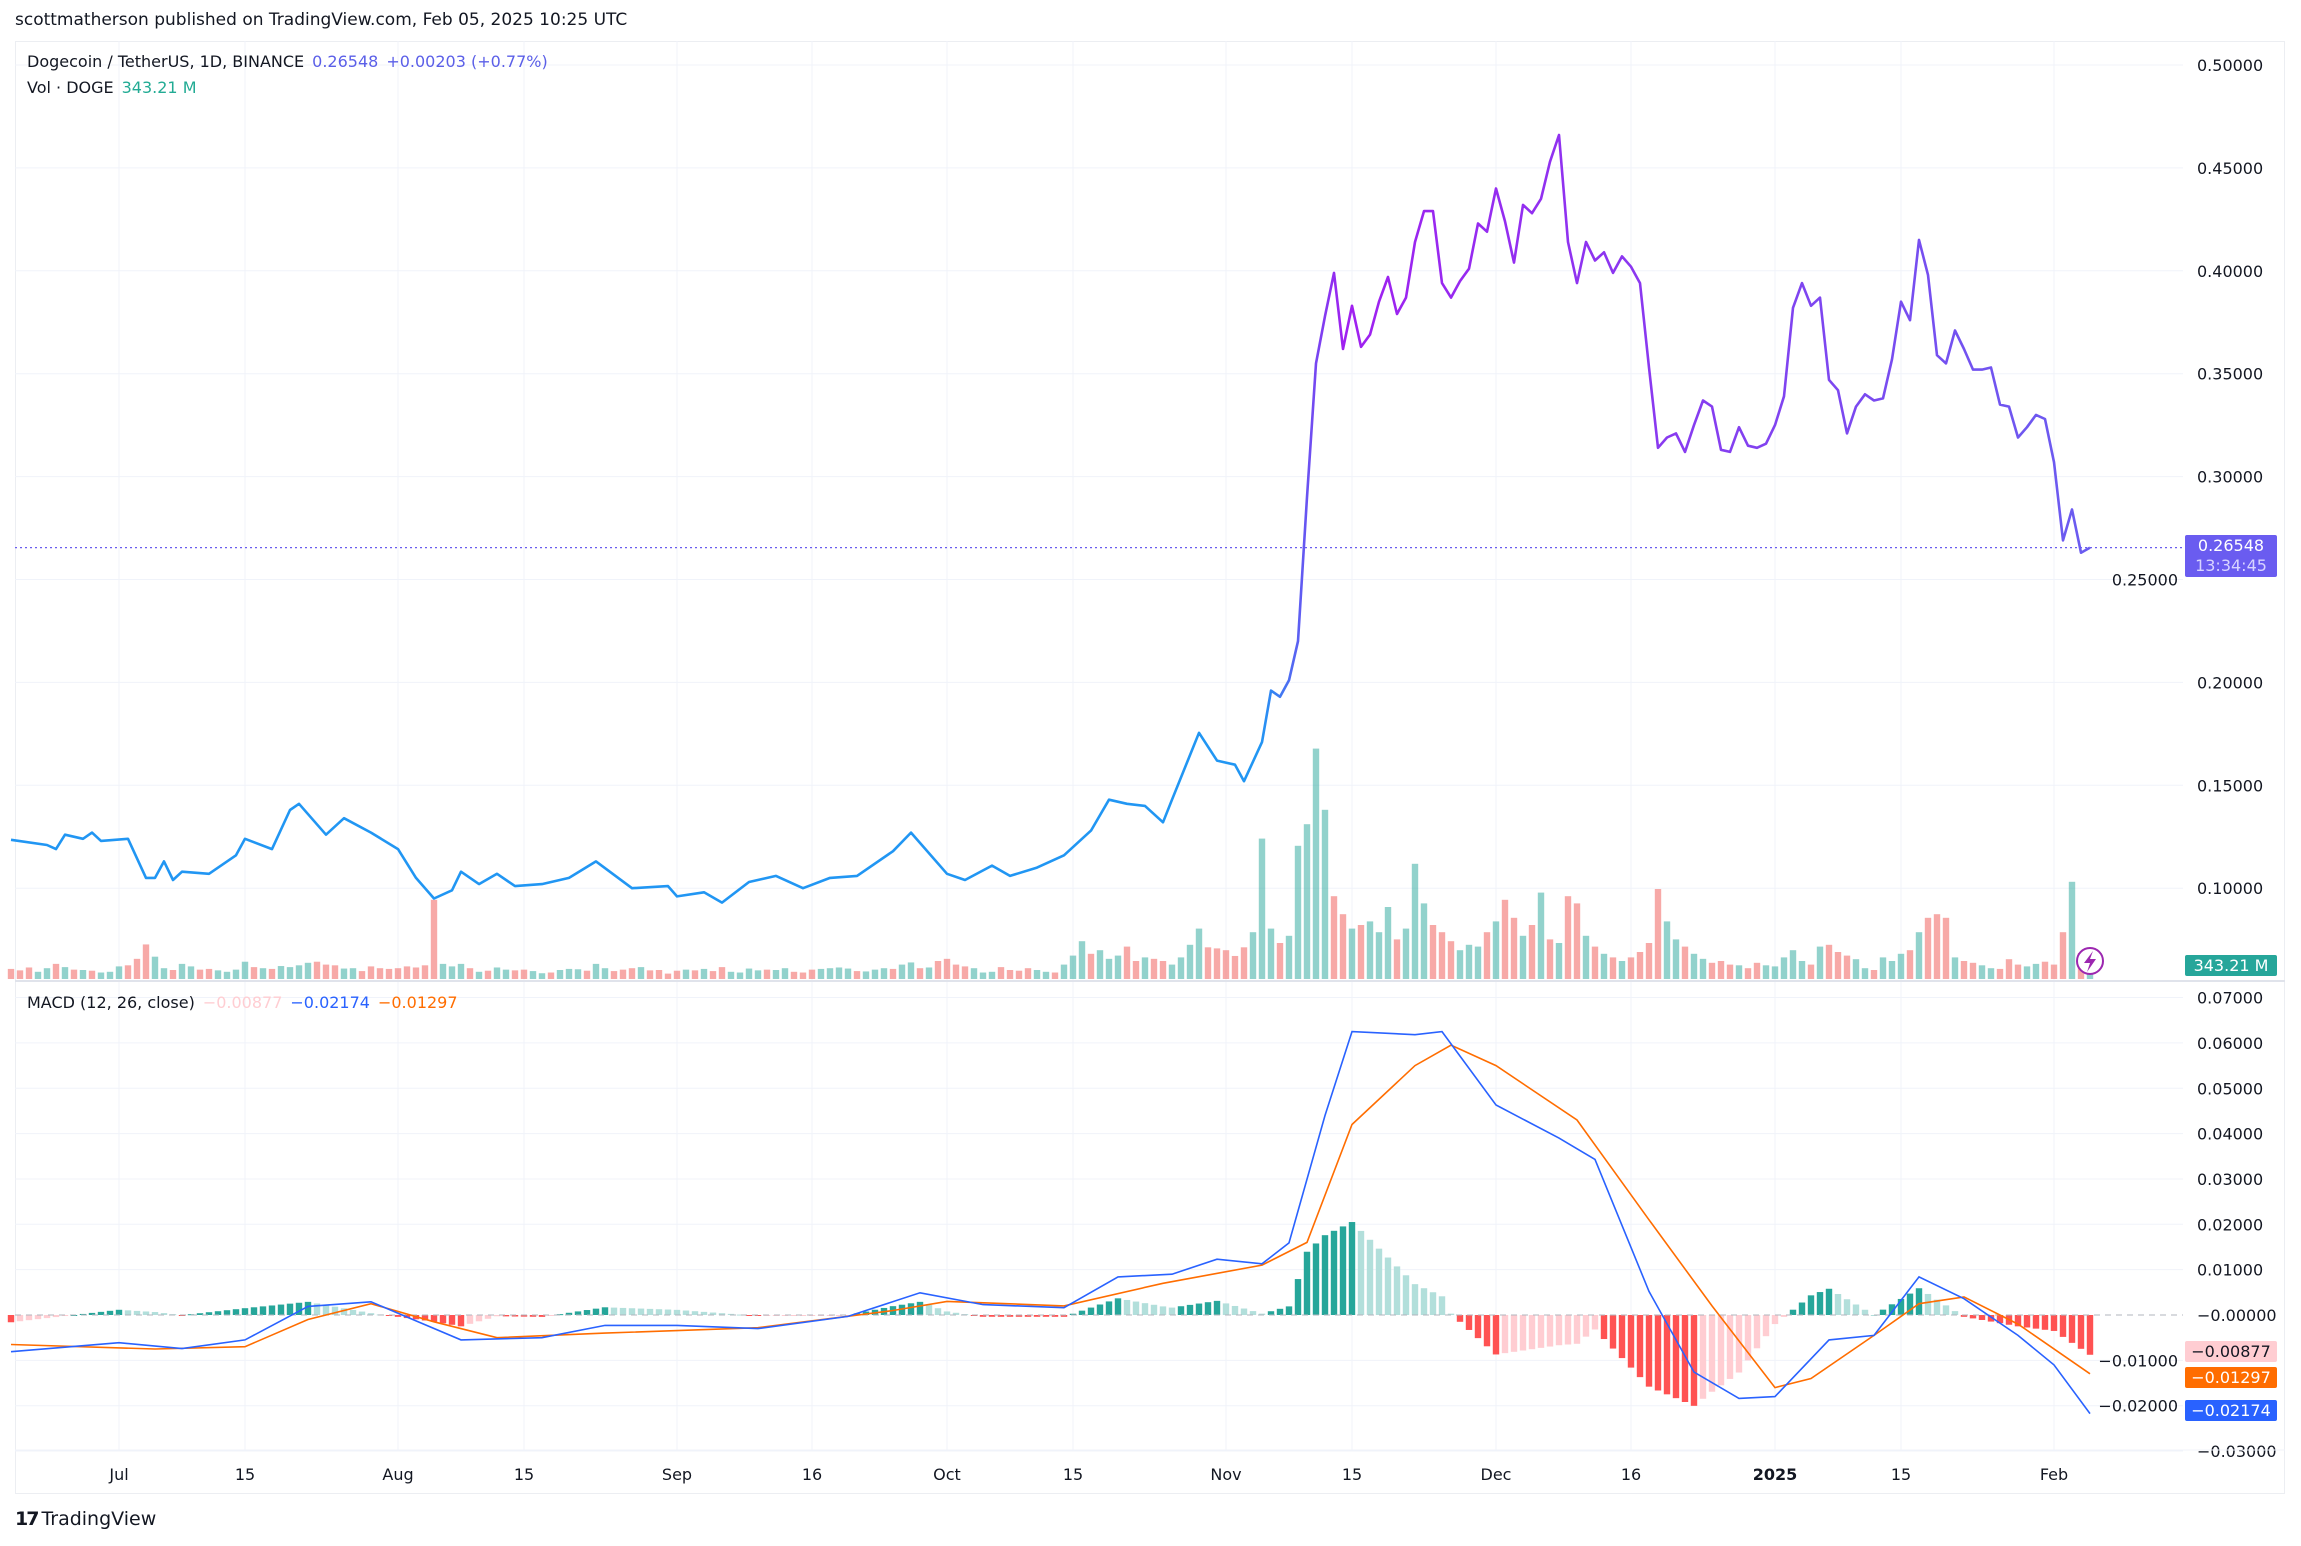 This screenshot has width=2301, height=1546. I want to click on macd-tick-label: 0.04000, so click(2230, 1134).